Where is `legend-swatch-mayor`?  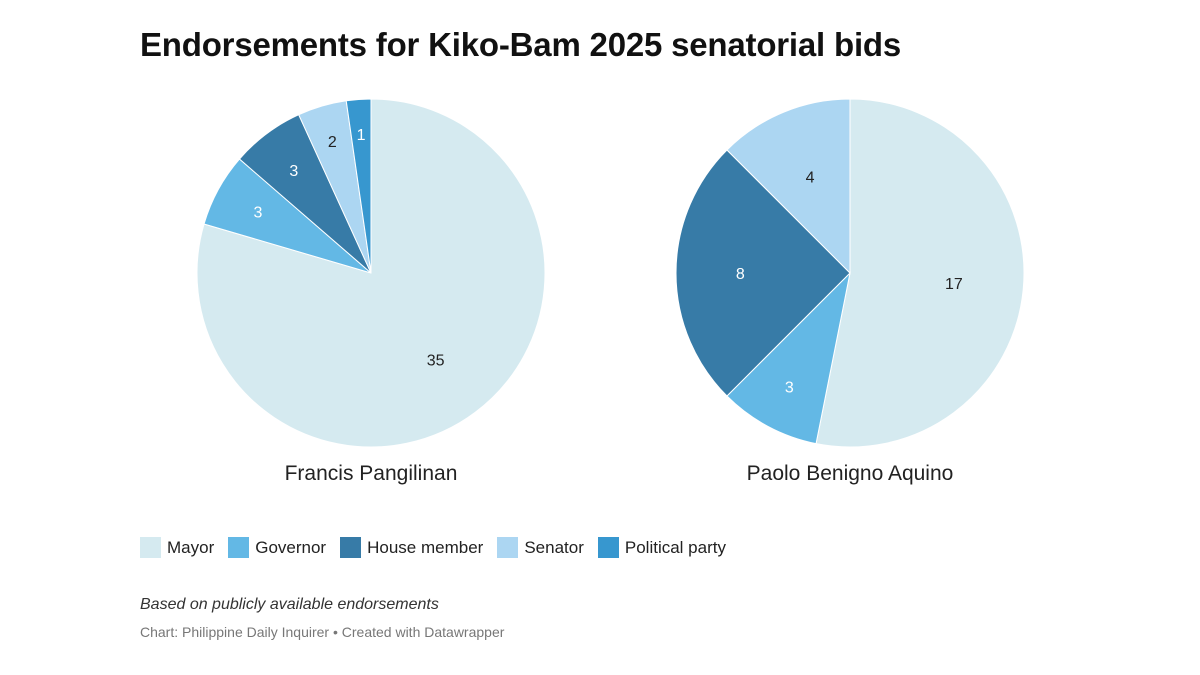
legend-swatch-mayor is located at coordinates (150, 547).